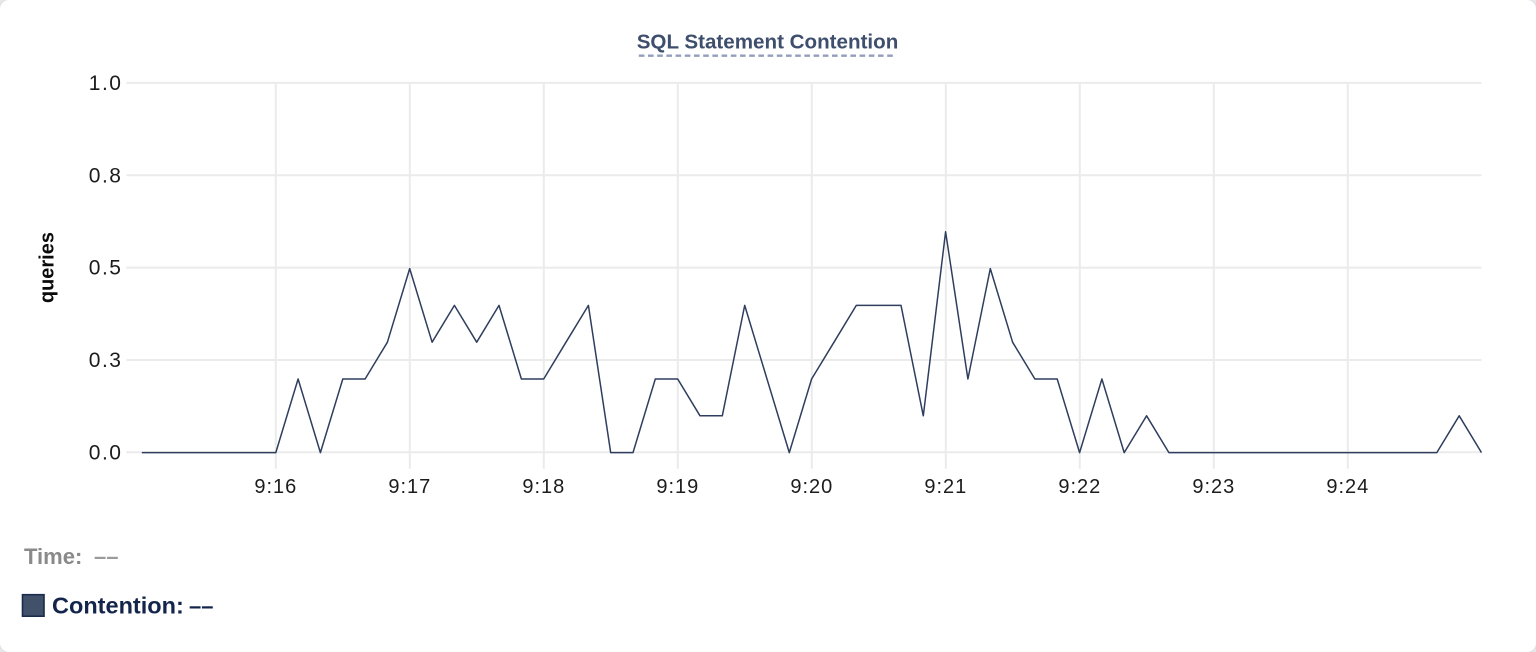  Describe the element at coordinates (106, 83) in the screenshot. I see `svg-text: 1.0` at that location.